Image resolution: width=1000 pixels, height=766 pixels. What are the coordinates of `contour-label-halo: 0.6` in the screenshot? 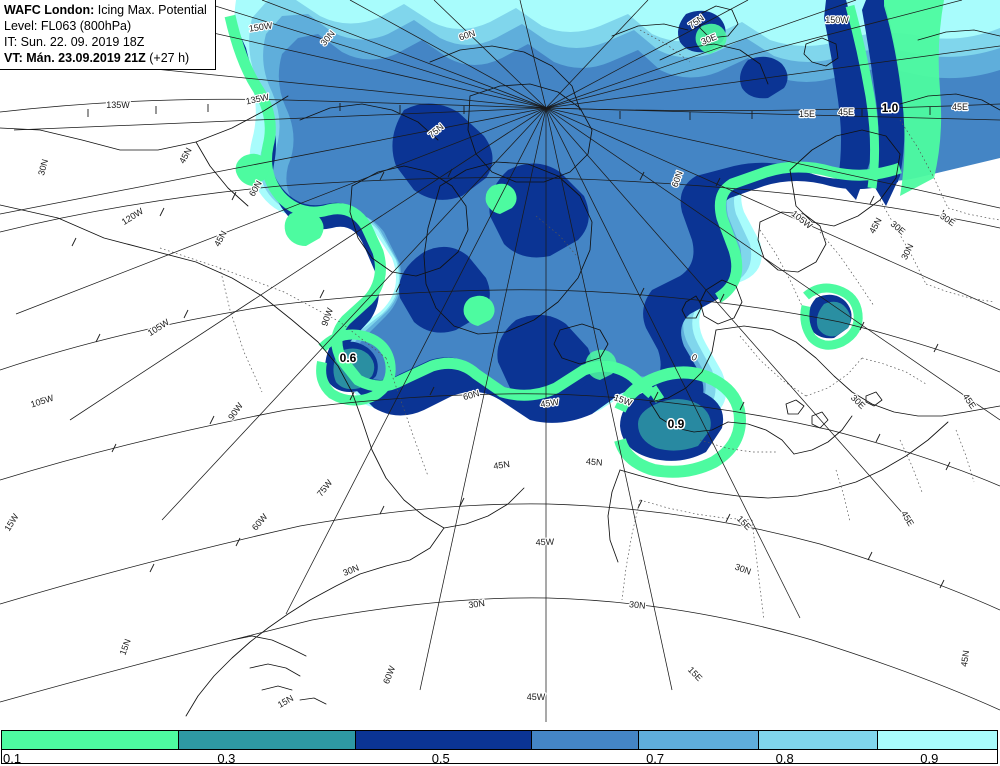 It's located at (348, 358).